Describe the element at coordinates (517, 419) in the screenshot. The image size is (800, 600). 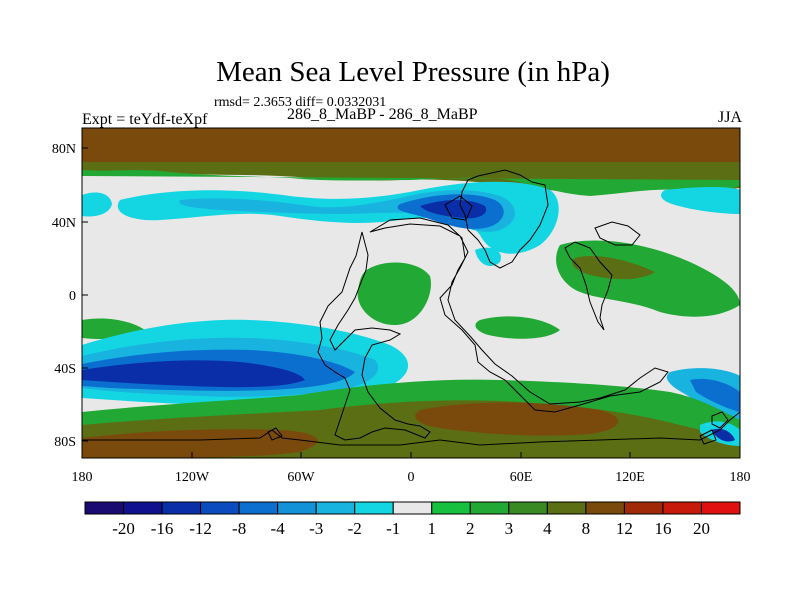
I see `south-high-east` at that location.